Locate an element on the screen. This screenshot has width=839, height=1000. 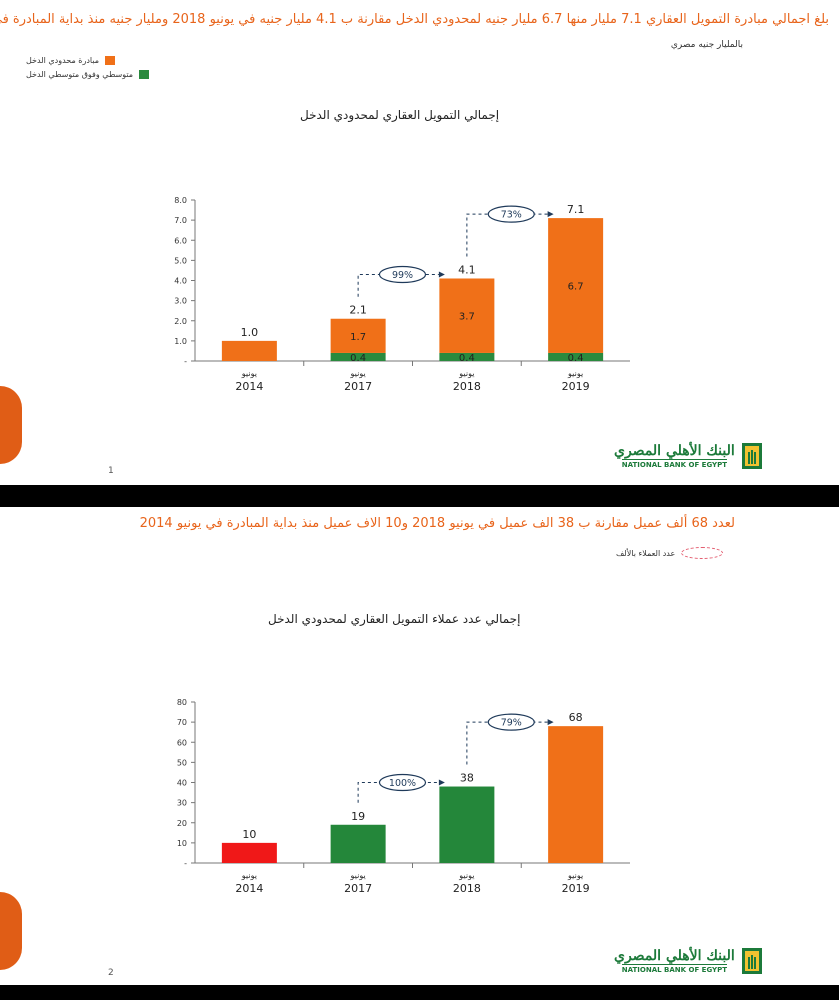
y-tick-label: 2.0 is located at coordinates (180, 321).